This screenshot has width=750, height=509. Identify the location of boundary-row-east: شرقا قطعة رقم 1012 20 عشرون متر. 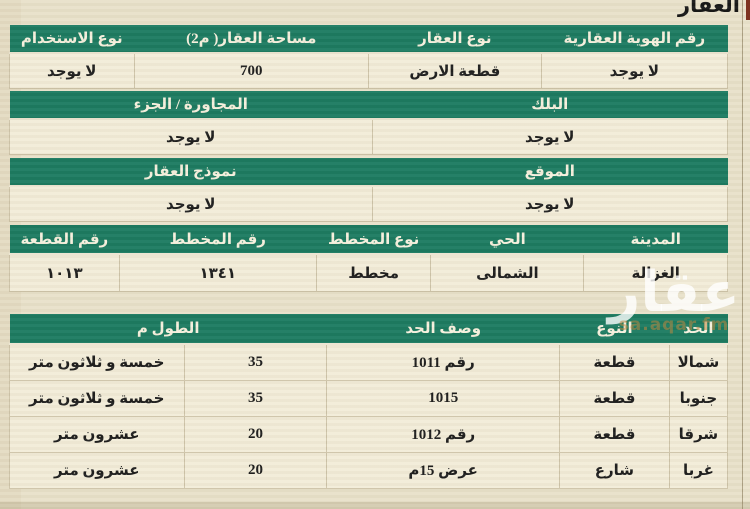
(369, 434).